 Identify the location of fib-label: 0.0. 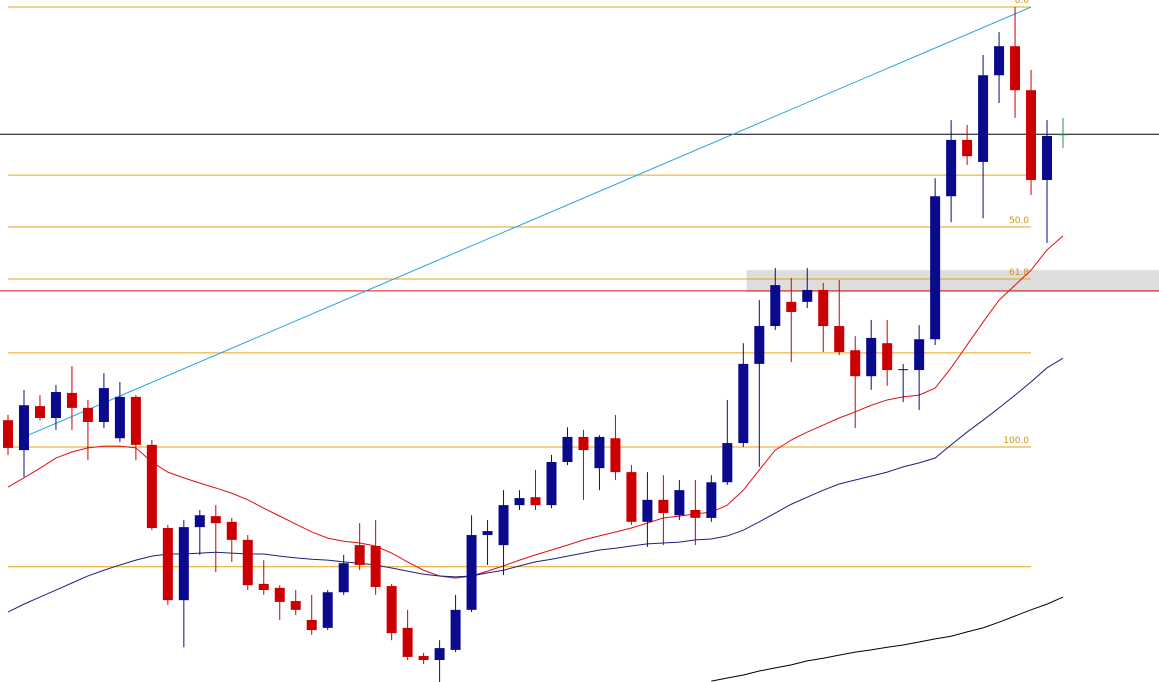
(1022, 3).